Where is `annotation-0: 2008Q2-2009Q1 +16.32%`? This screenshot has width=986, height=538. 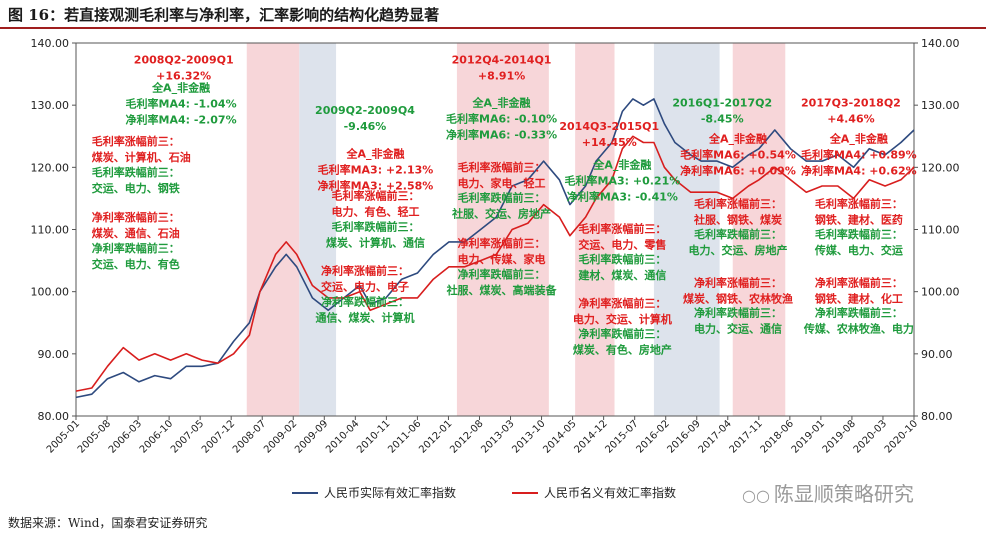
annotation-0: 2008Q2-2009Q1 +16.32% is located at coordinates (184, 68).